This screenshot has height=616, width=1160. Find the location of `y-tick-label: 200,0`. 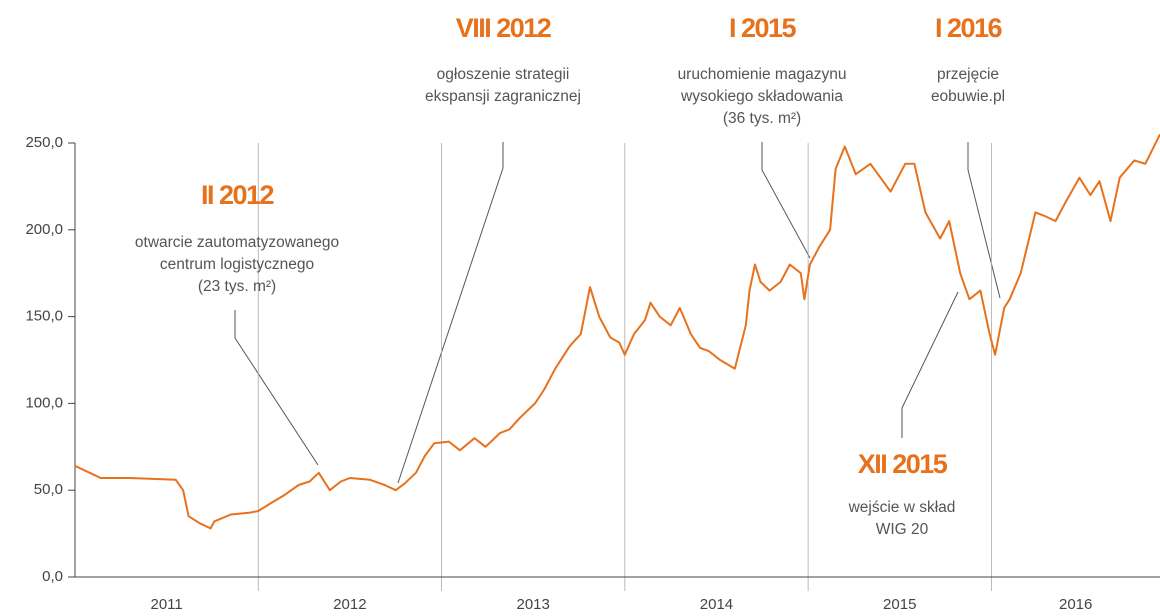

y-tick-label: 200,0 is located at coordinates (44, 229).